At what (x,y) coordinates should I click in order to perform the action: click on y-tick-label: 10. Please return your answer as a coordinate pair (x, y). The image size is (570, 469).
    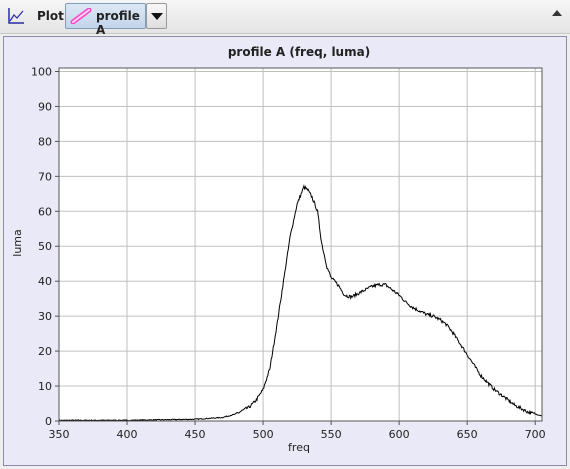
    Looking at the image, I should click on (45, 386).